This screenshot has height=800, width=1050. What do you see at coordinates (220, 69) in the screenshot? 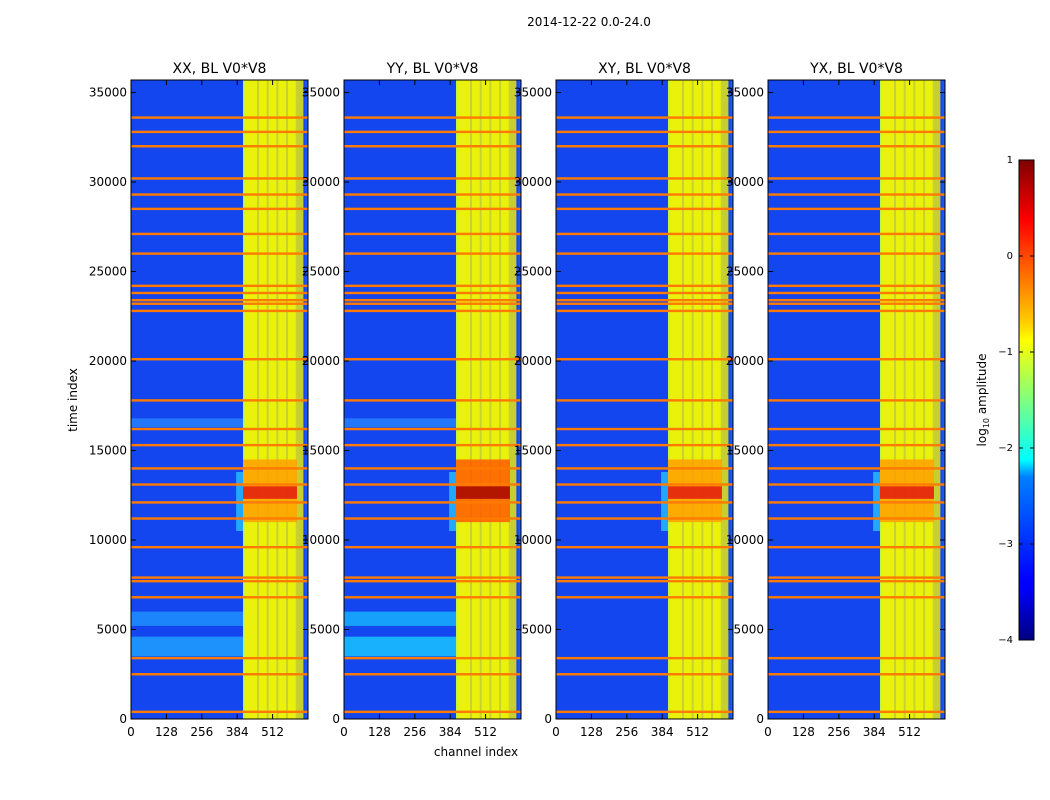
I see `panel-title: XX, BL V0*V8` at bounding box center [220, 69].